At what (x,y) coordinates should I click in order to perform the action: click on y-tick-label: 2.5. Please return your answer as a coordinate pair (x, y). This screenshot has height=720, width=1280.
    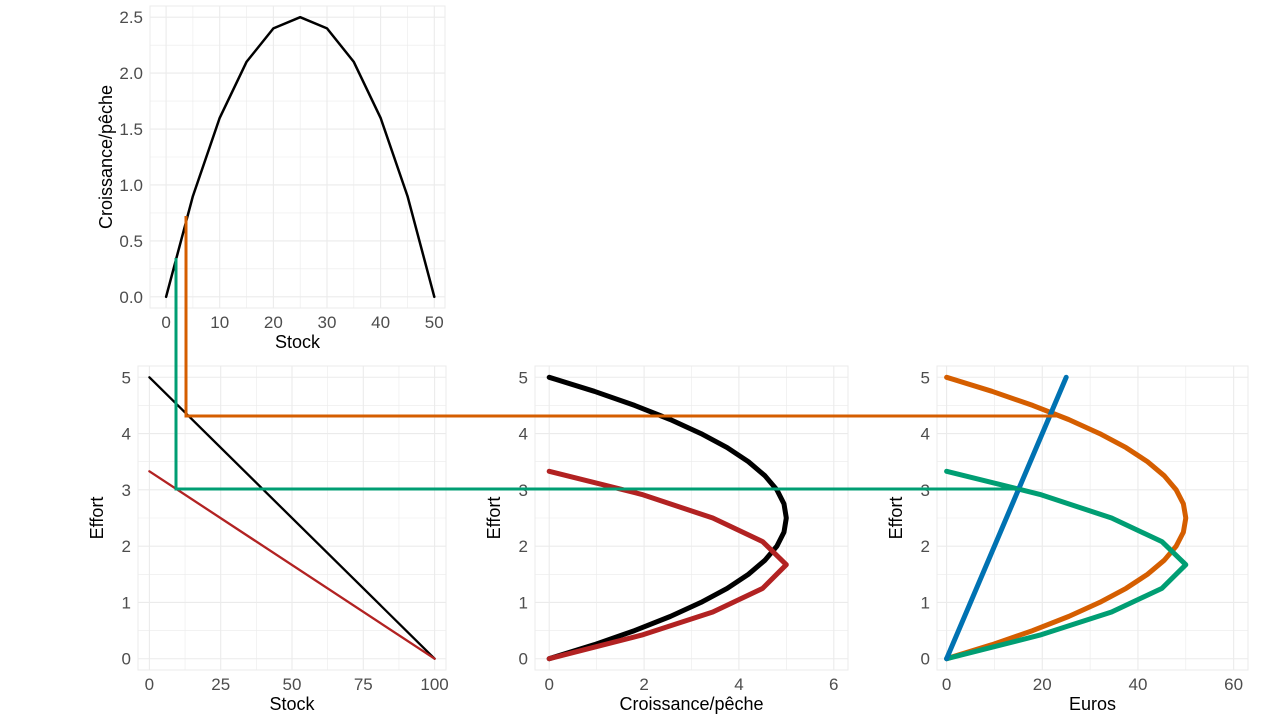
    Looking at the image, I should click on (131, 17).